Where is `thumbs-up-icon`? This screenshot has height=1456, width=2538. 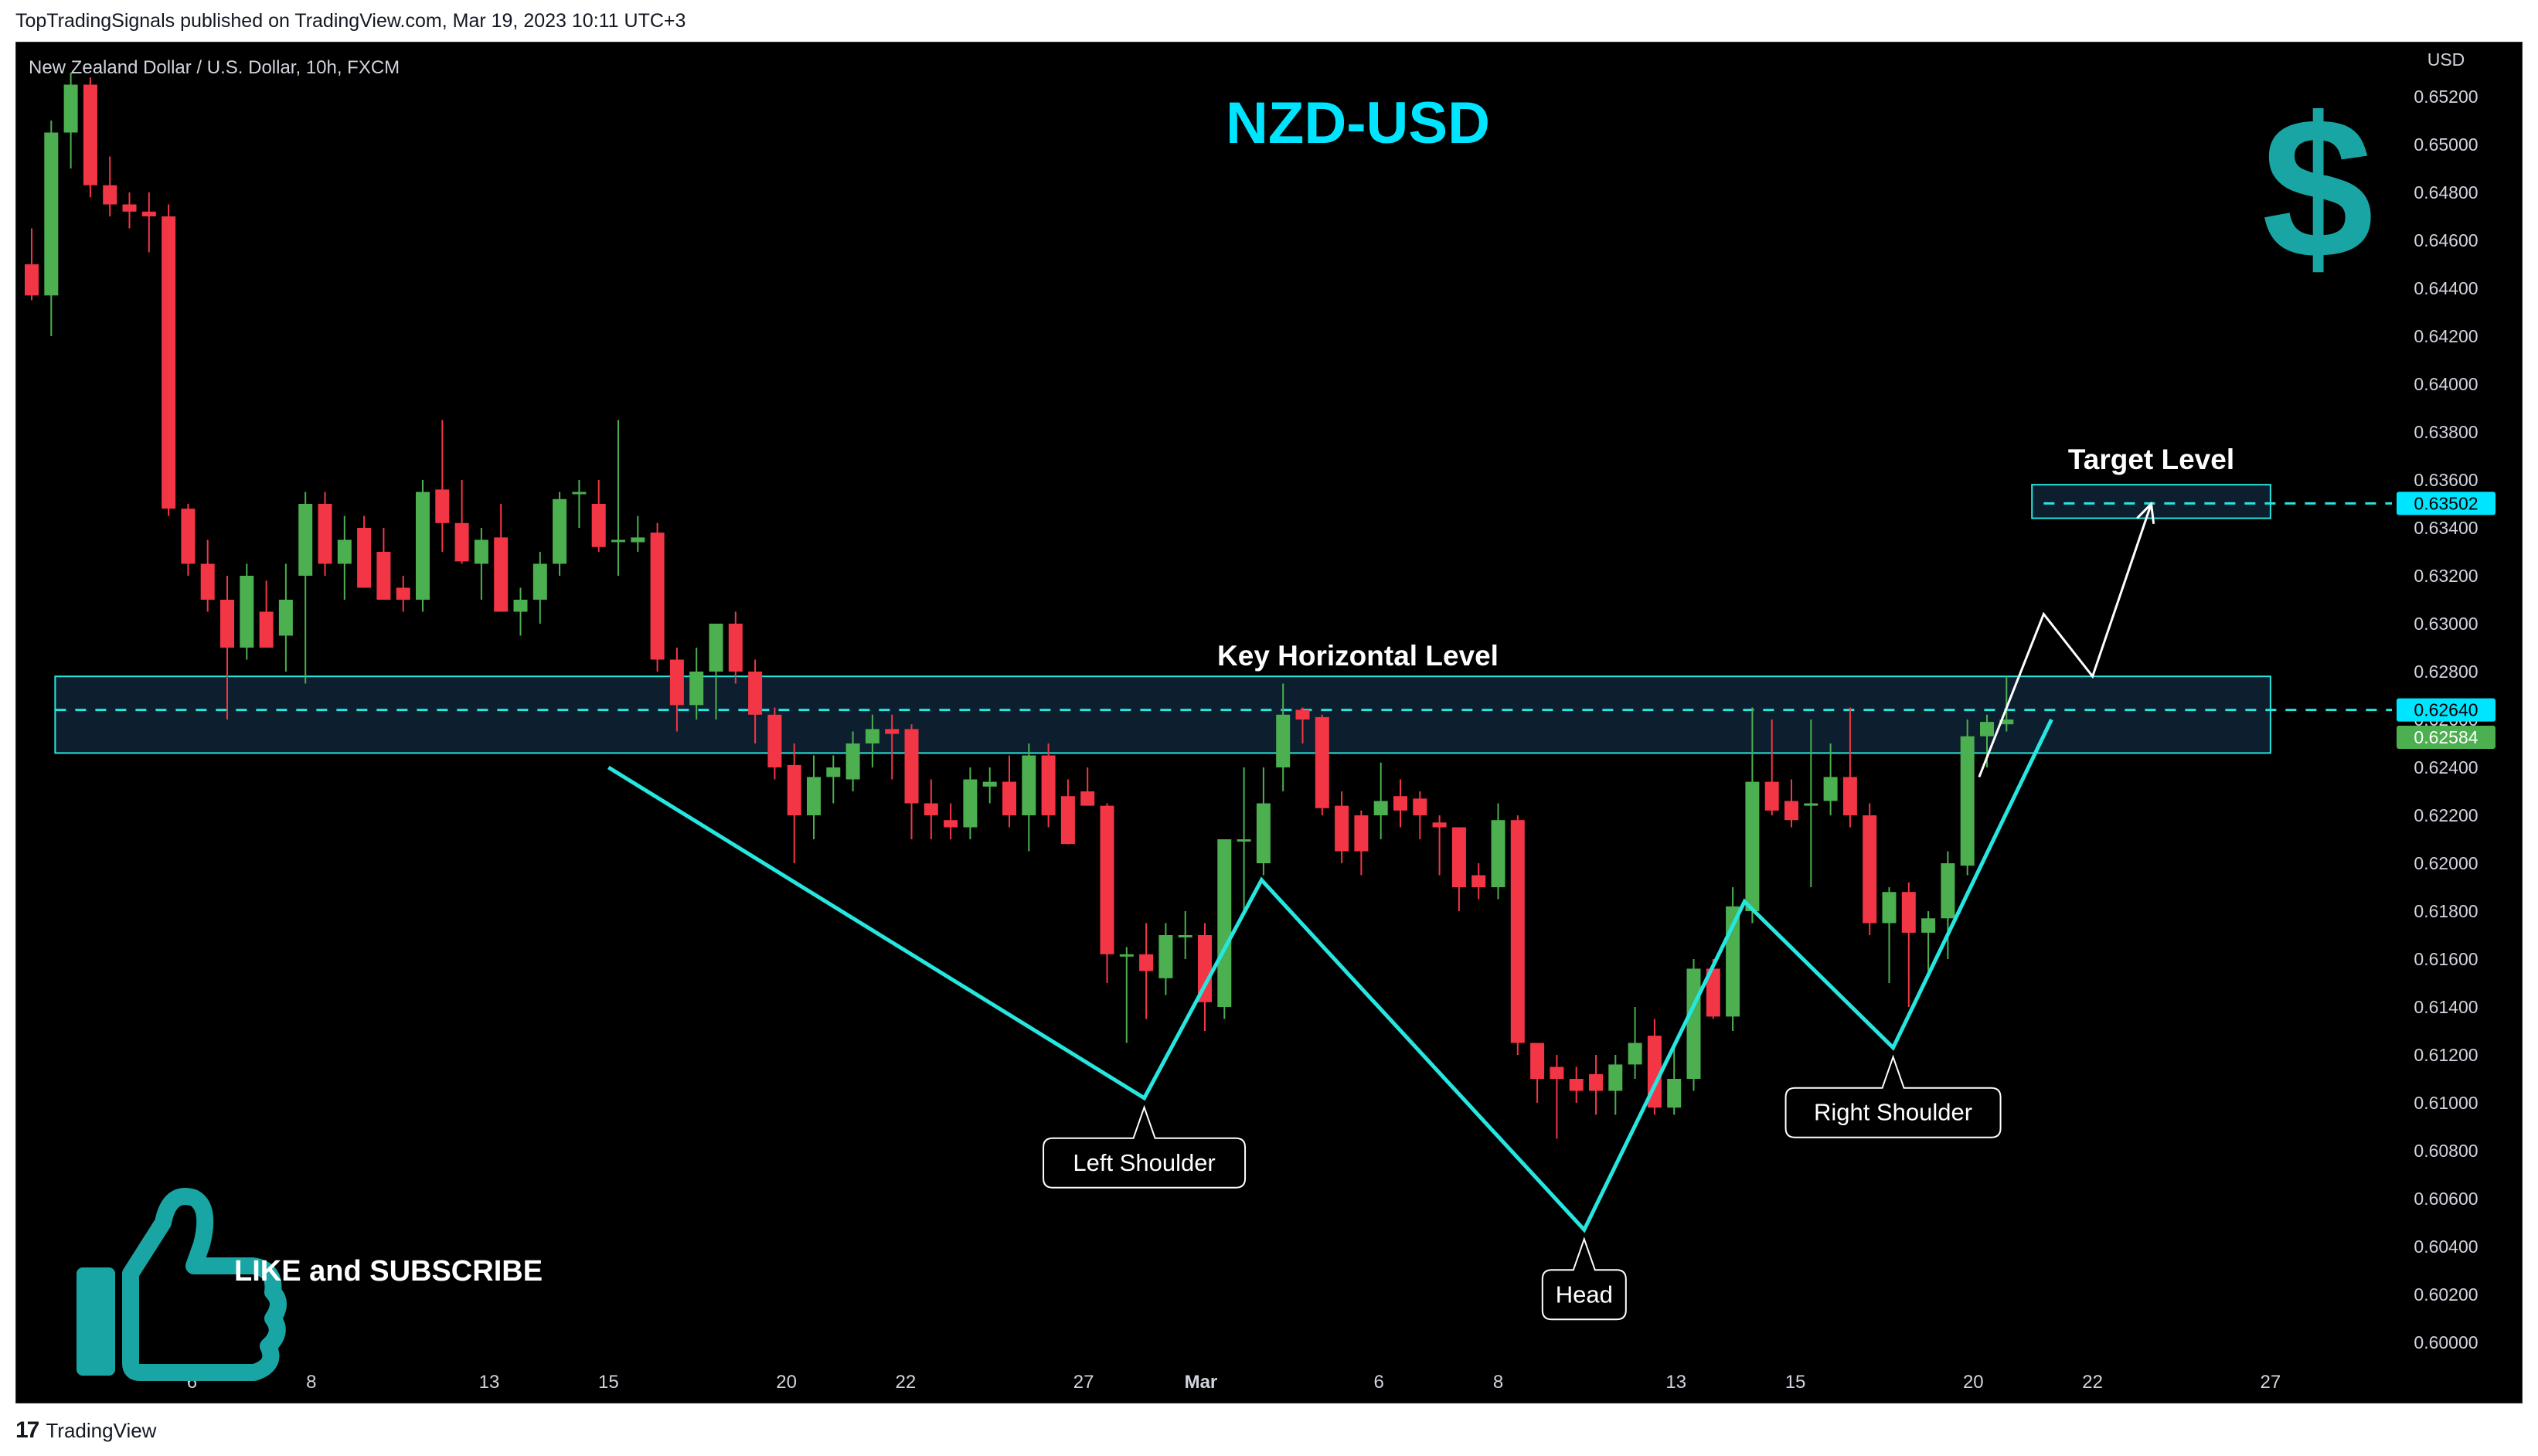 thumbs-up-icon is located at coordinates (182, 1285).